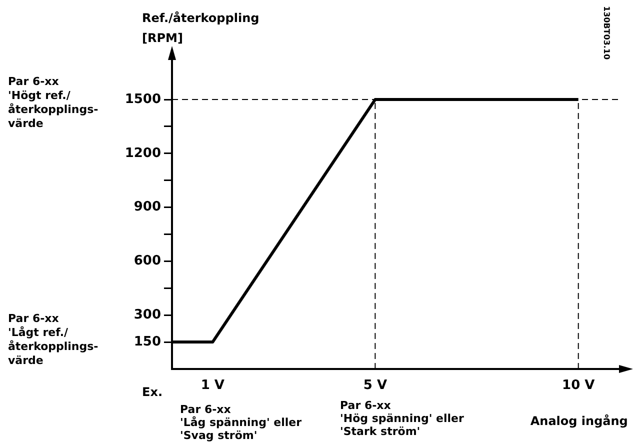 This screenshot has height=443, width=641. I want to click on x-tick-label: 1 V, so click(212, 386).